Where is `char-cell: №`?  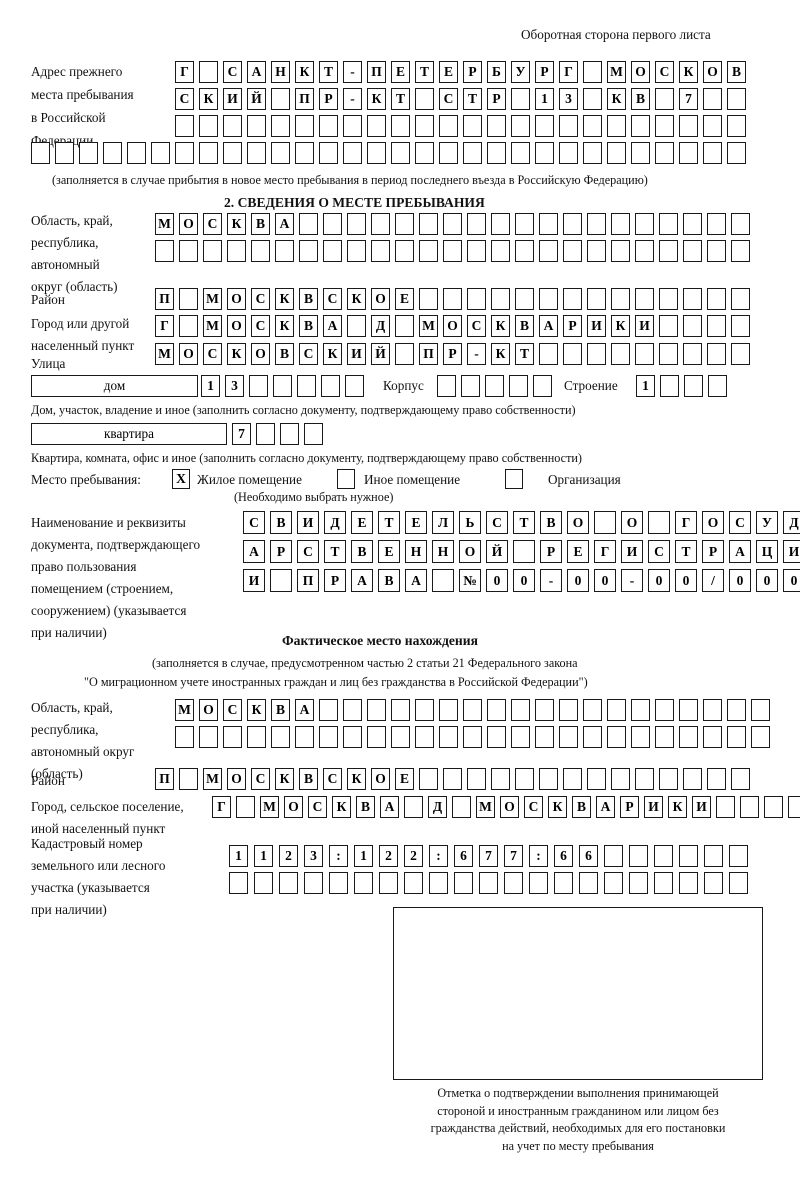 char-cell: № is located at coordinates (470, 580).